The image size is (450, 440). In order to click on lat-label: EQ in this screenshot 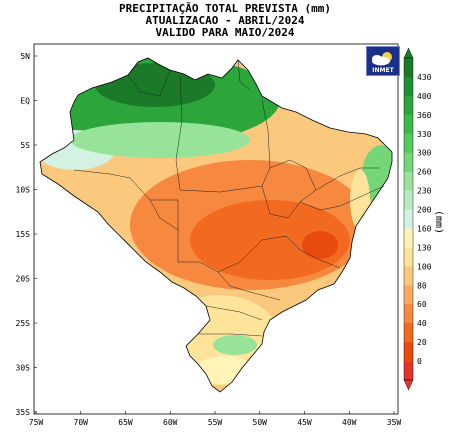, I will do `click(25, 101)`.